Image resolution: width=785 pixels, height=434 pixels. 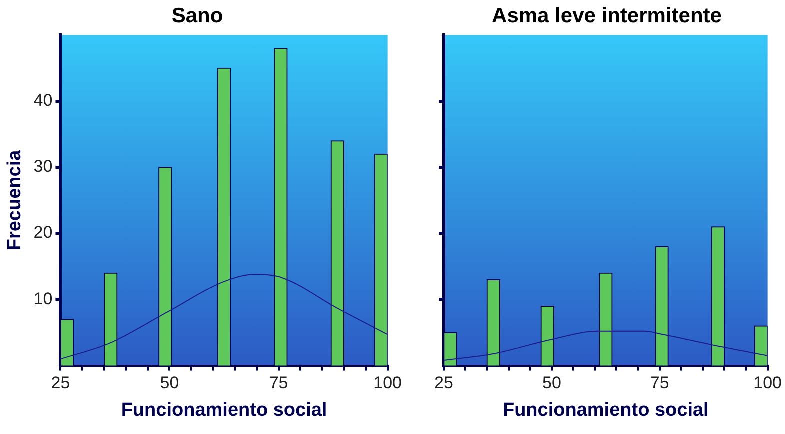 I want to click on y-tick-label: 10, so click(x=43, y=298).